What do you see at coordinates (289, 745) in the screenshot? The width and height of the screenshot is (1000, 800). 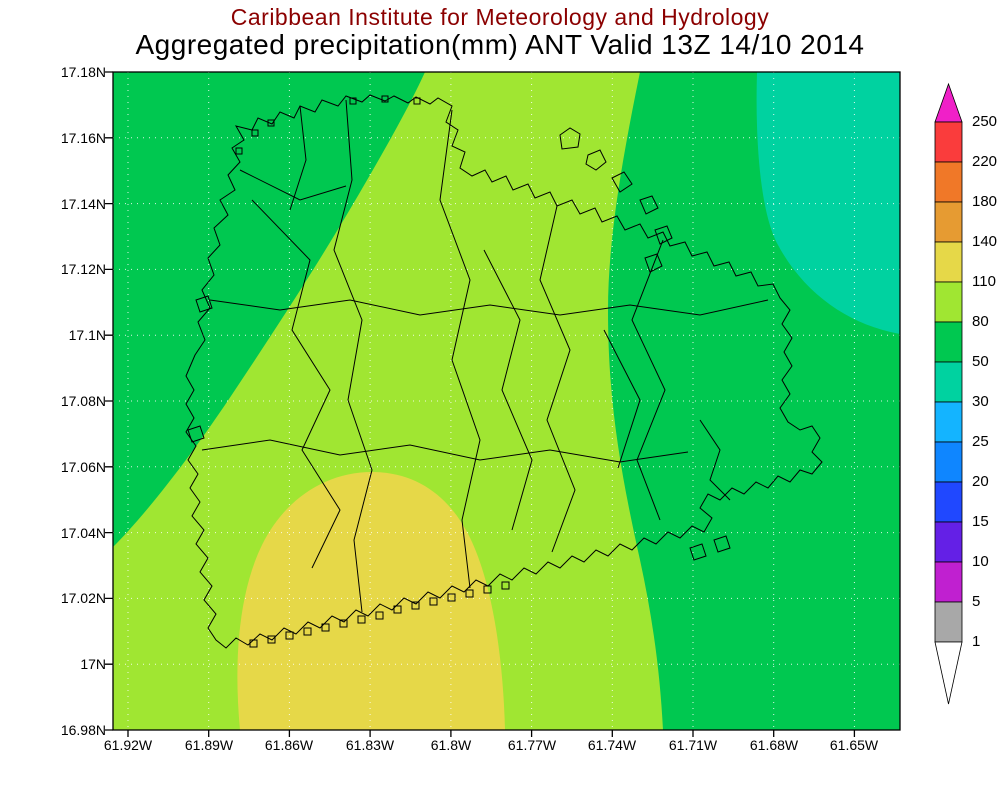 I see `lon-tick-label: 61.86W` at bounding box center [289, 745].